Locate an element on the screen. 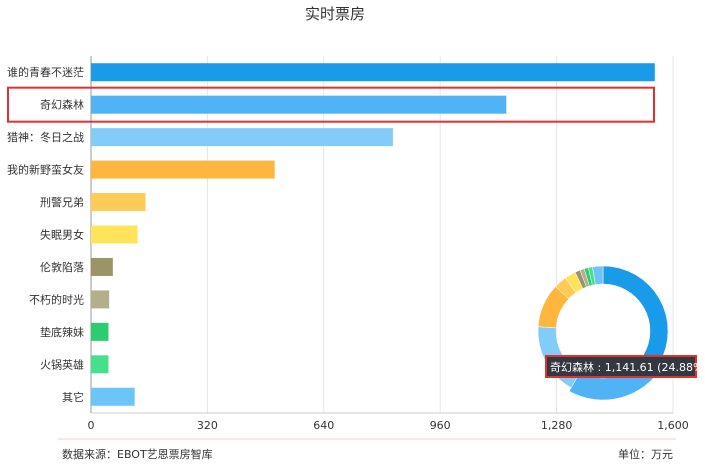  x-tick-label: 640 is located at coordinates (323, 425).